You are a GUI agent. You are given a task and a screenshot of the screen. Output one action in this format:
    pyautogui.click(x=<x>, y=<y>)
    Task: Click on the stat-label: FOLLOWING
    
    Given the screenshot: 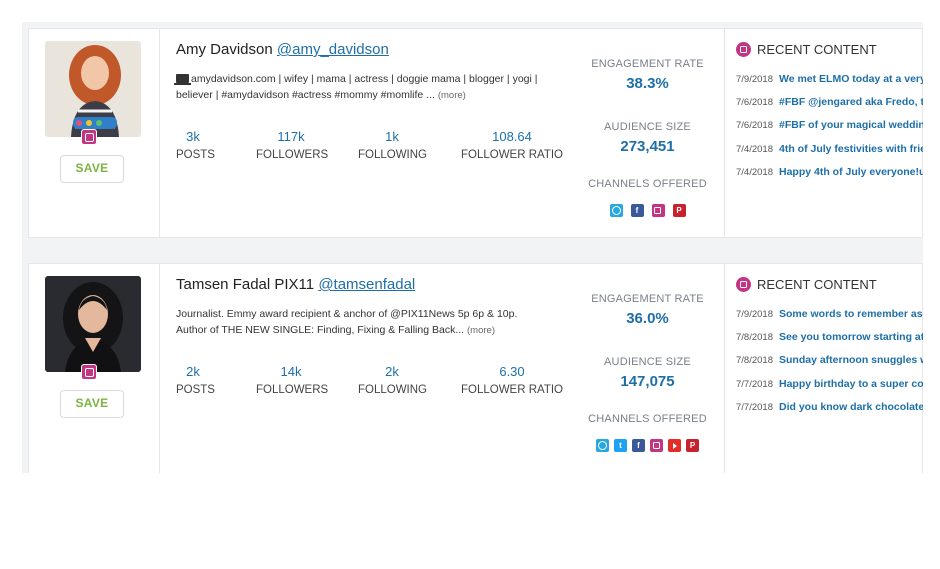 What is the action you would take?
    pyautogui.click(x=393, y=390)
    